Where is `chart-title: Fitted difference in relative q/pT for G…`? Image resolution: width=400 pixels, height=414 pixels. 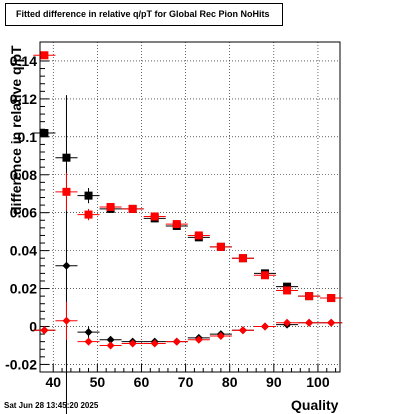 chart-title: Fitted difference in relative q/pT for G… is located at coordinates (143, 14).